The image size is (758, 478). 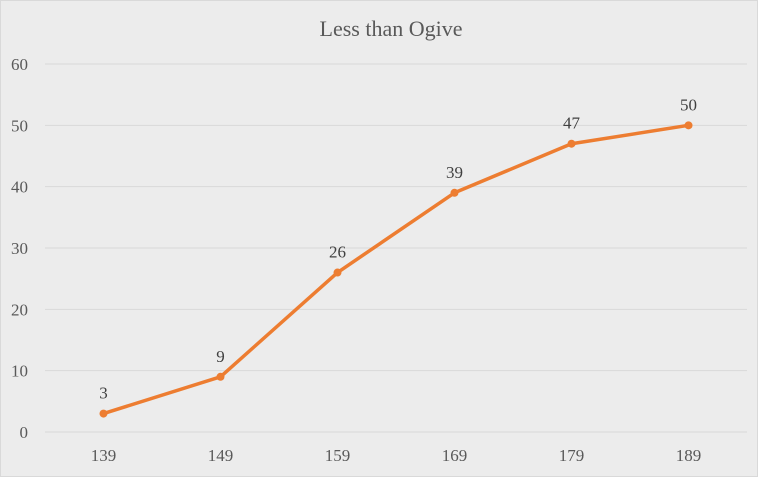 What do you see at coordinates (24, 432) in the screenshot?
I see `y-tick-label: 0` at bounding box center [24, 432].